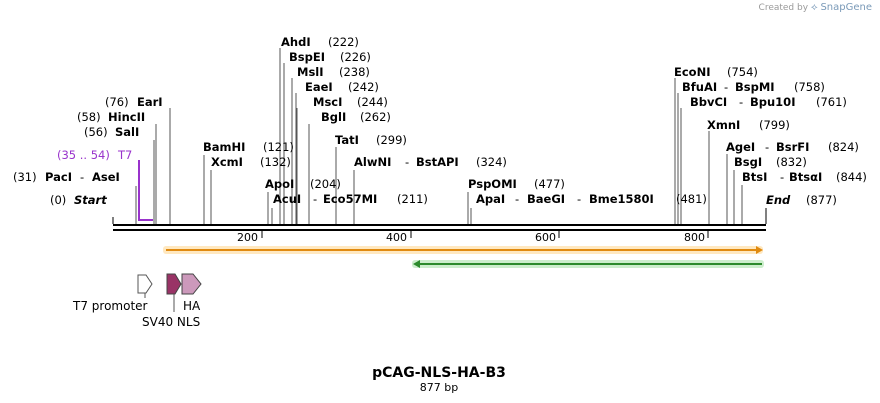  Describe the element at coordinates (319, 87) in the screenshot. I see `site-name: EaeI` at that location.